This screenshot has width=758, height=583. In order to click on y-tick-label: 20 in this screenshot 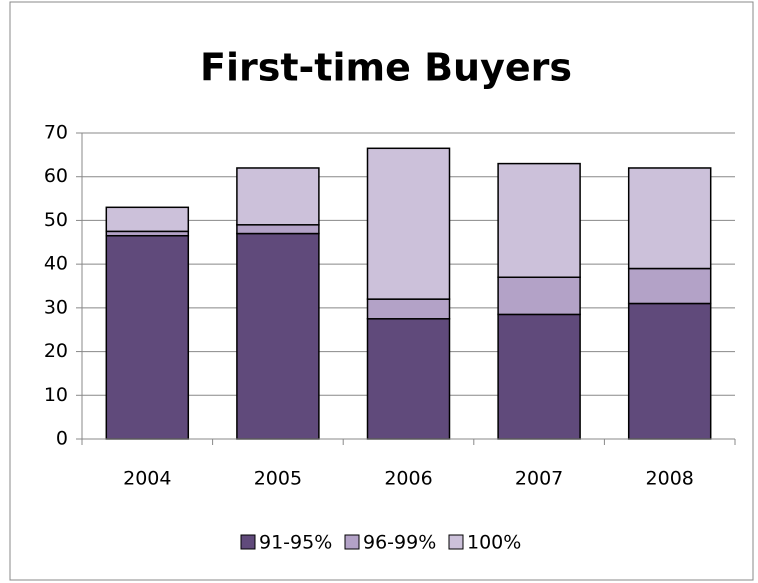, I will do `click(56, 351)`.